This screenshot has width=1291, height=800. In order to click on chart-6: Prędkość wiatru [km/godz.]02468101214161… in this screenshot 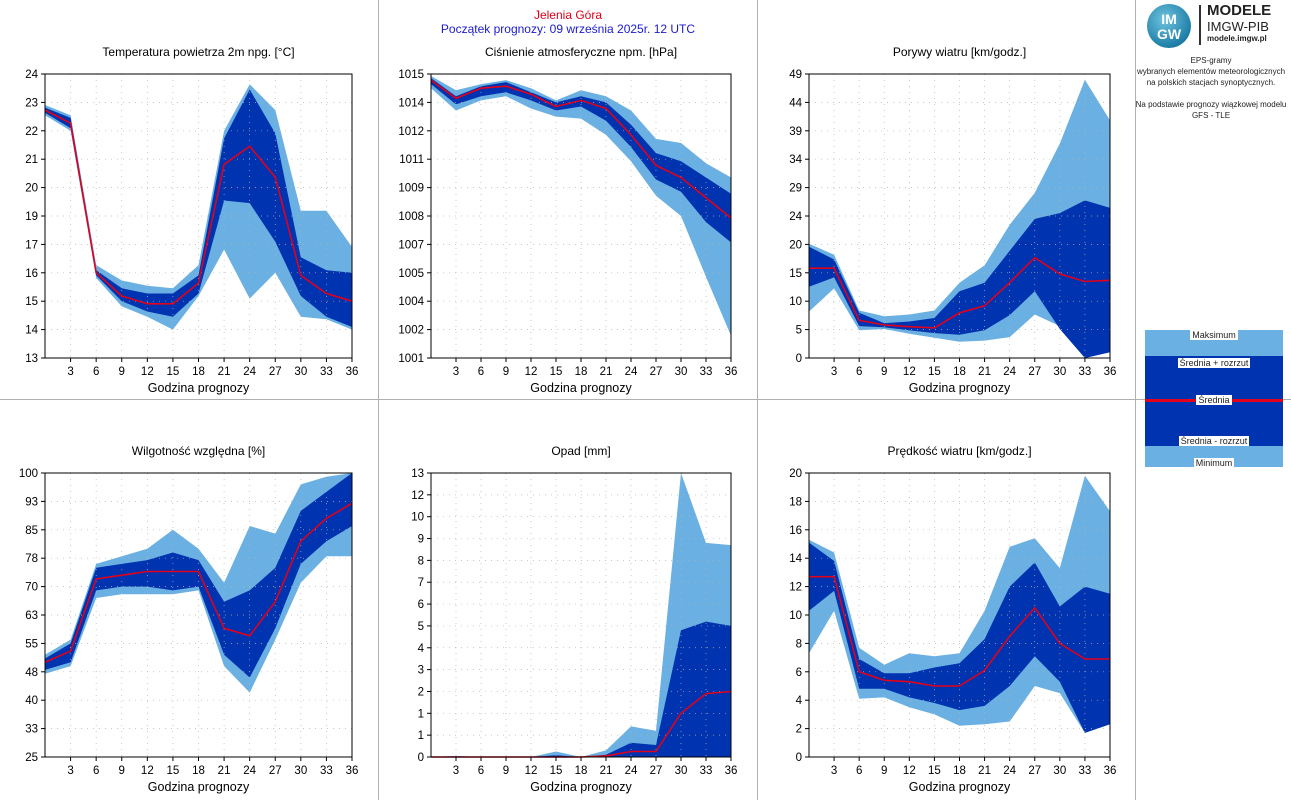, I will do `click(952, 619)`.